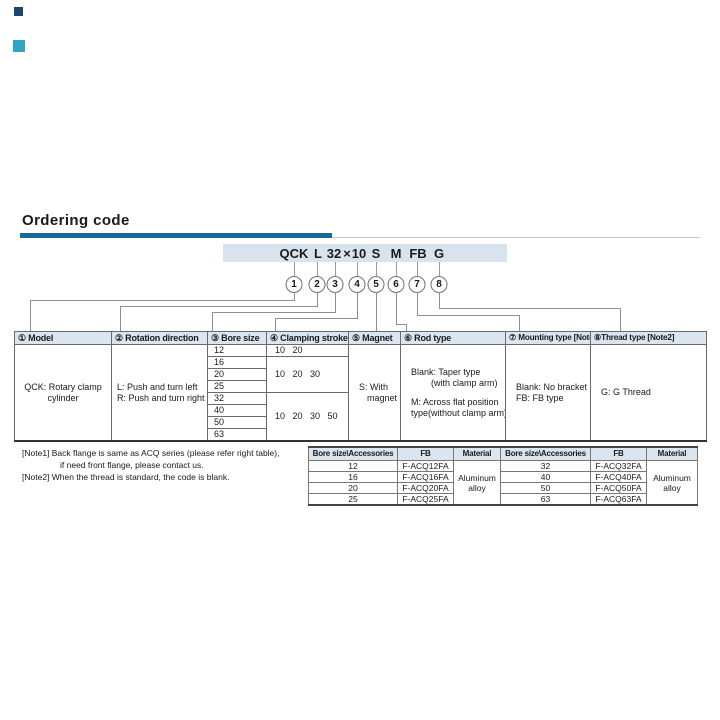 This screenshot has width=720, height=720. What do you see at coordinates (417, 284) in the screenshot?
I see `order-circle-7: 7` at bounding box center [417, 284].